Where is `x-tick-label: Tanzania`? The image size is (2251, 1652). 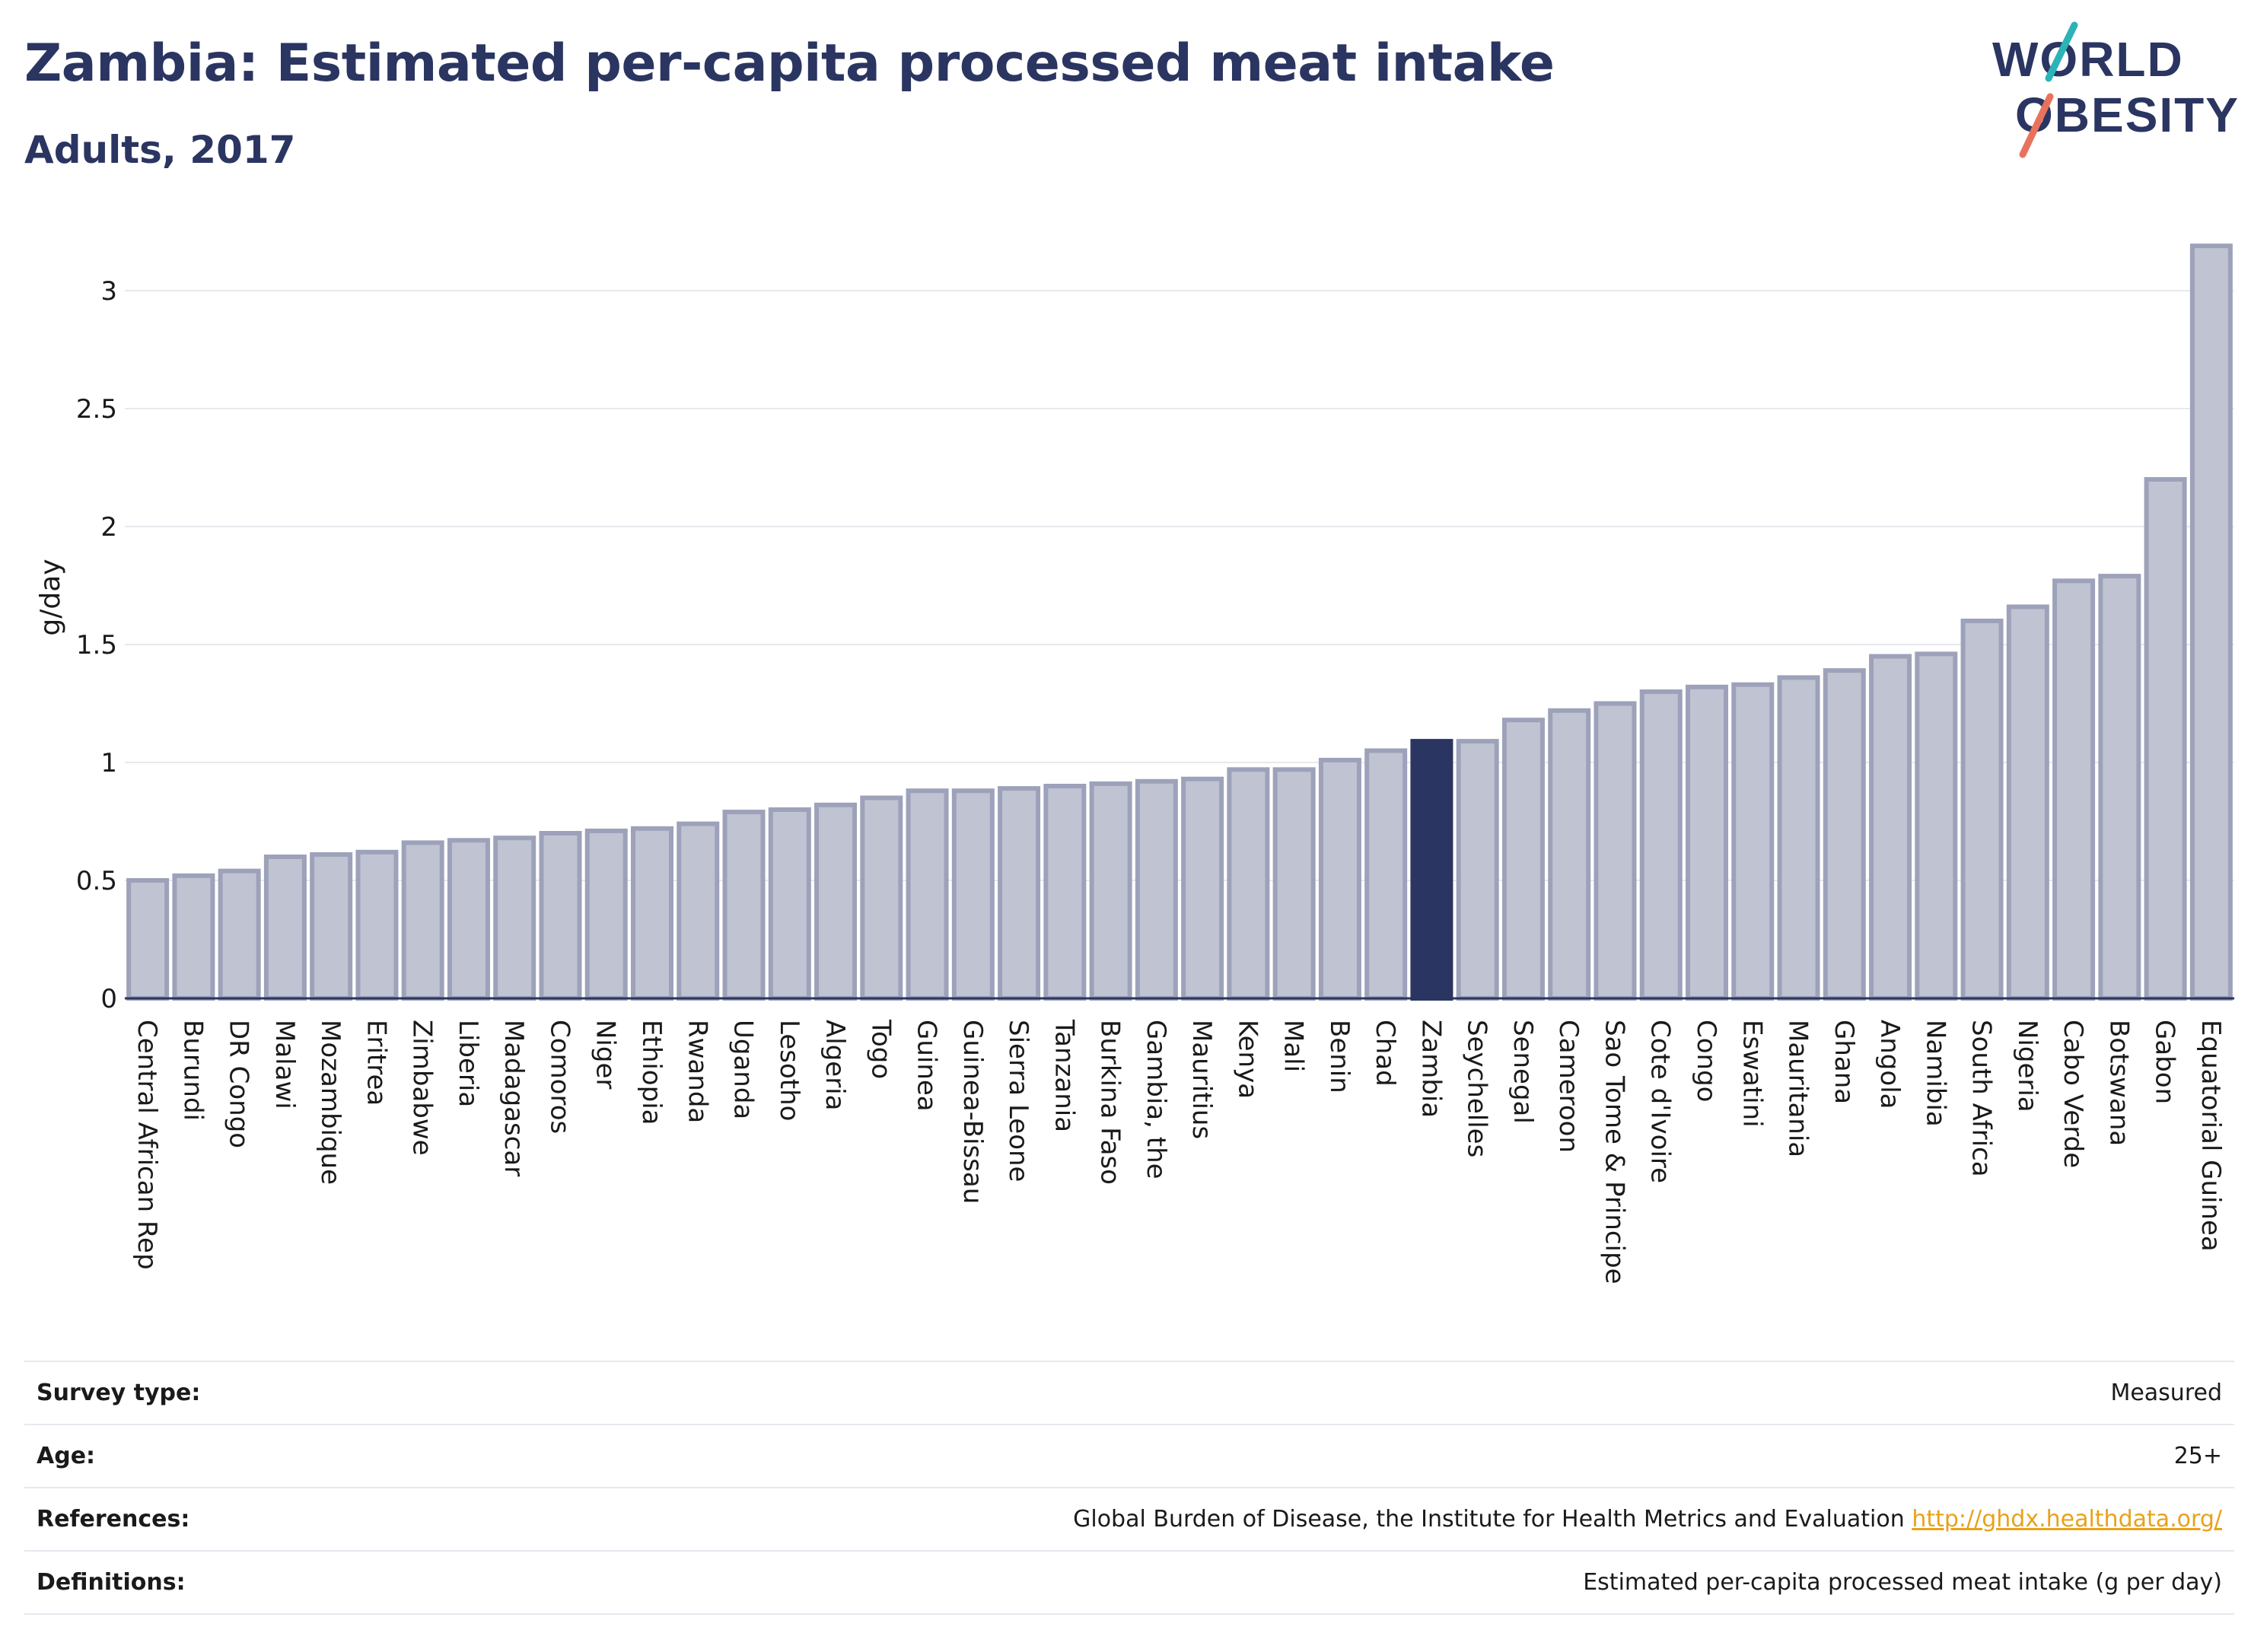 x-tick-label: Tanzania is located at coordinates (1064, 1075).